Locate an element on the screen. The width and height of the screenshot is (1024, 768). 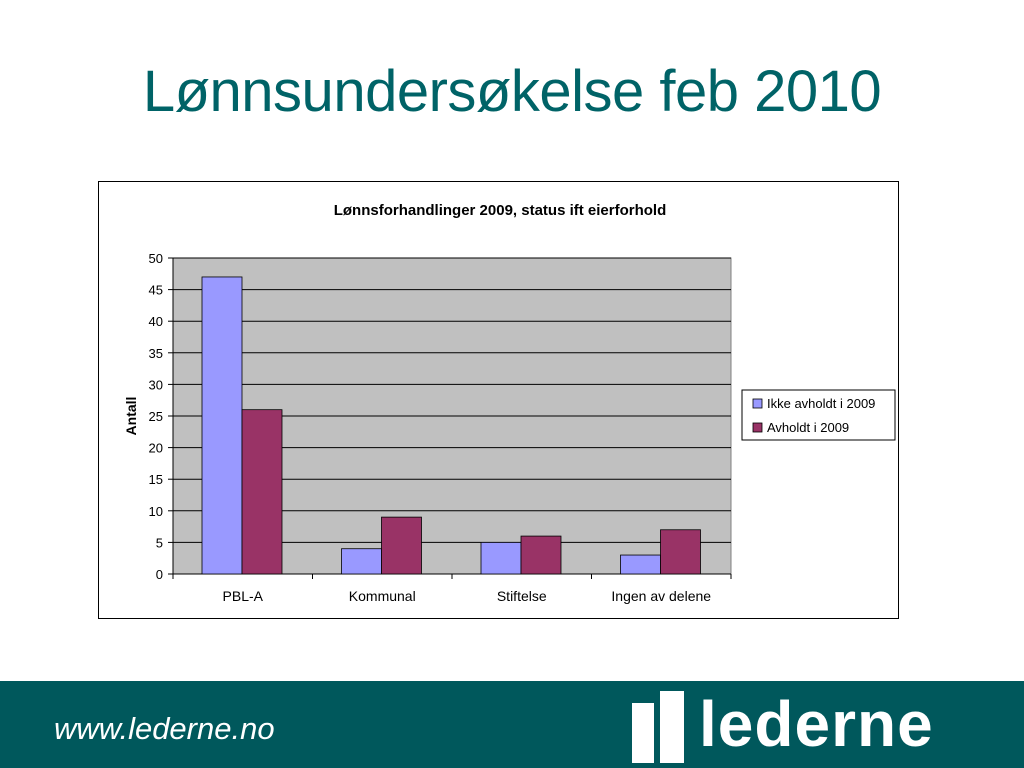
x-tick-label: Kommunal is located at coordinates (382, 596).